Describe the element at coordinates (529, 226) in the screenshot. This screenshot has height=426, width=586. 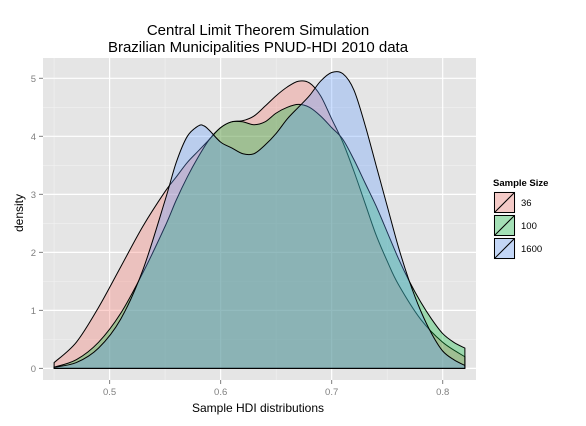
I see `legend-label-100: 100` at that location.